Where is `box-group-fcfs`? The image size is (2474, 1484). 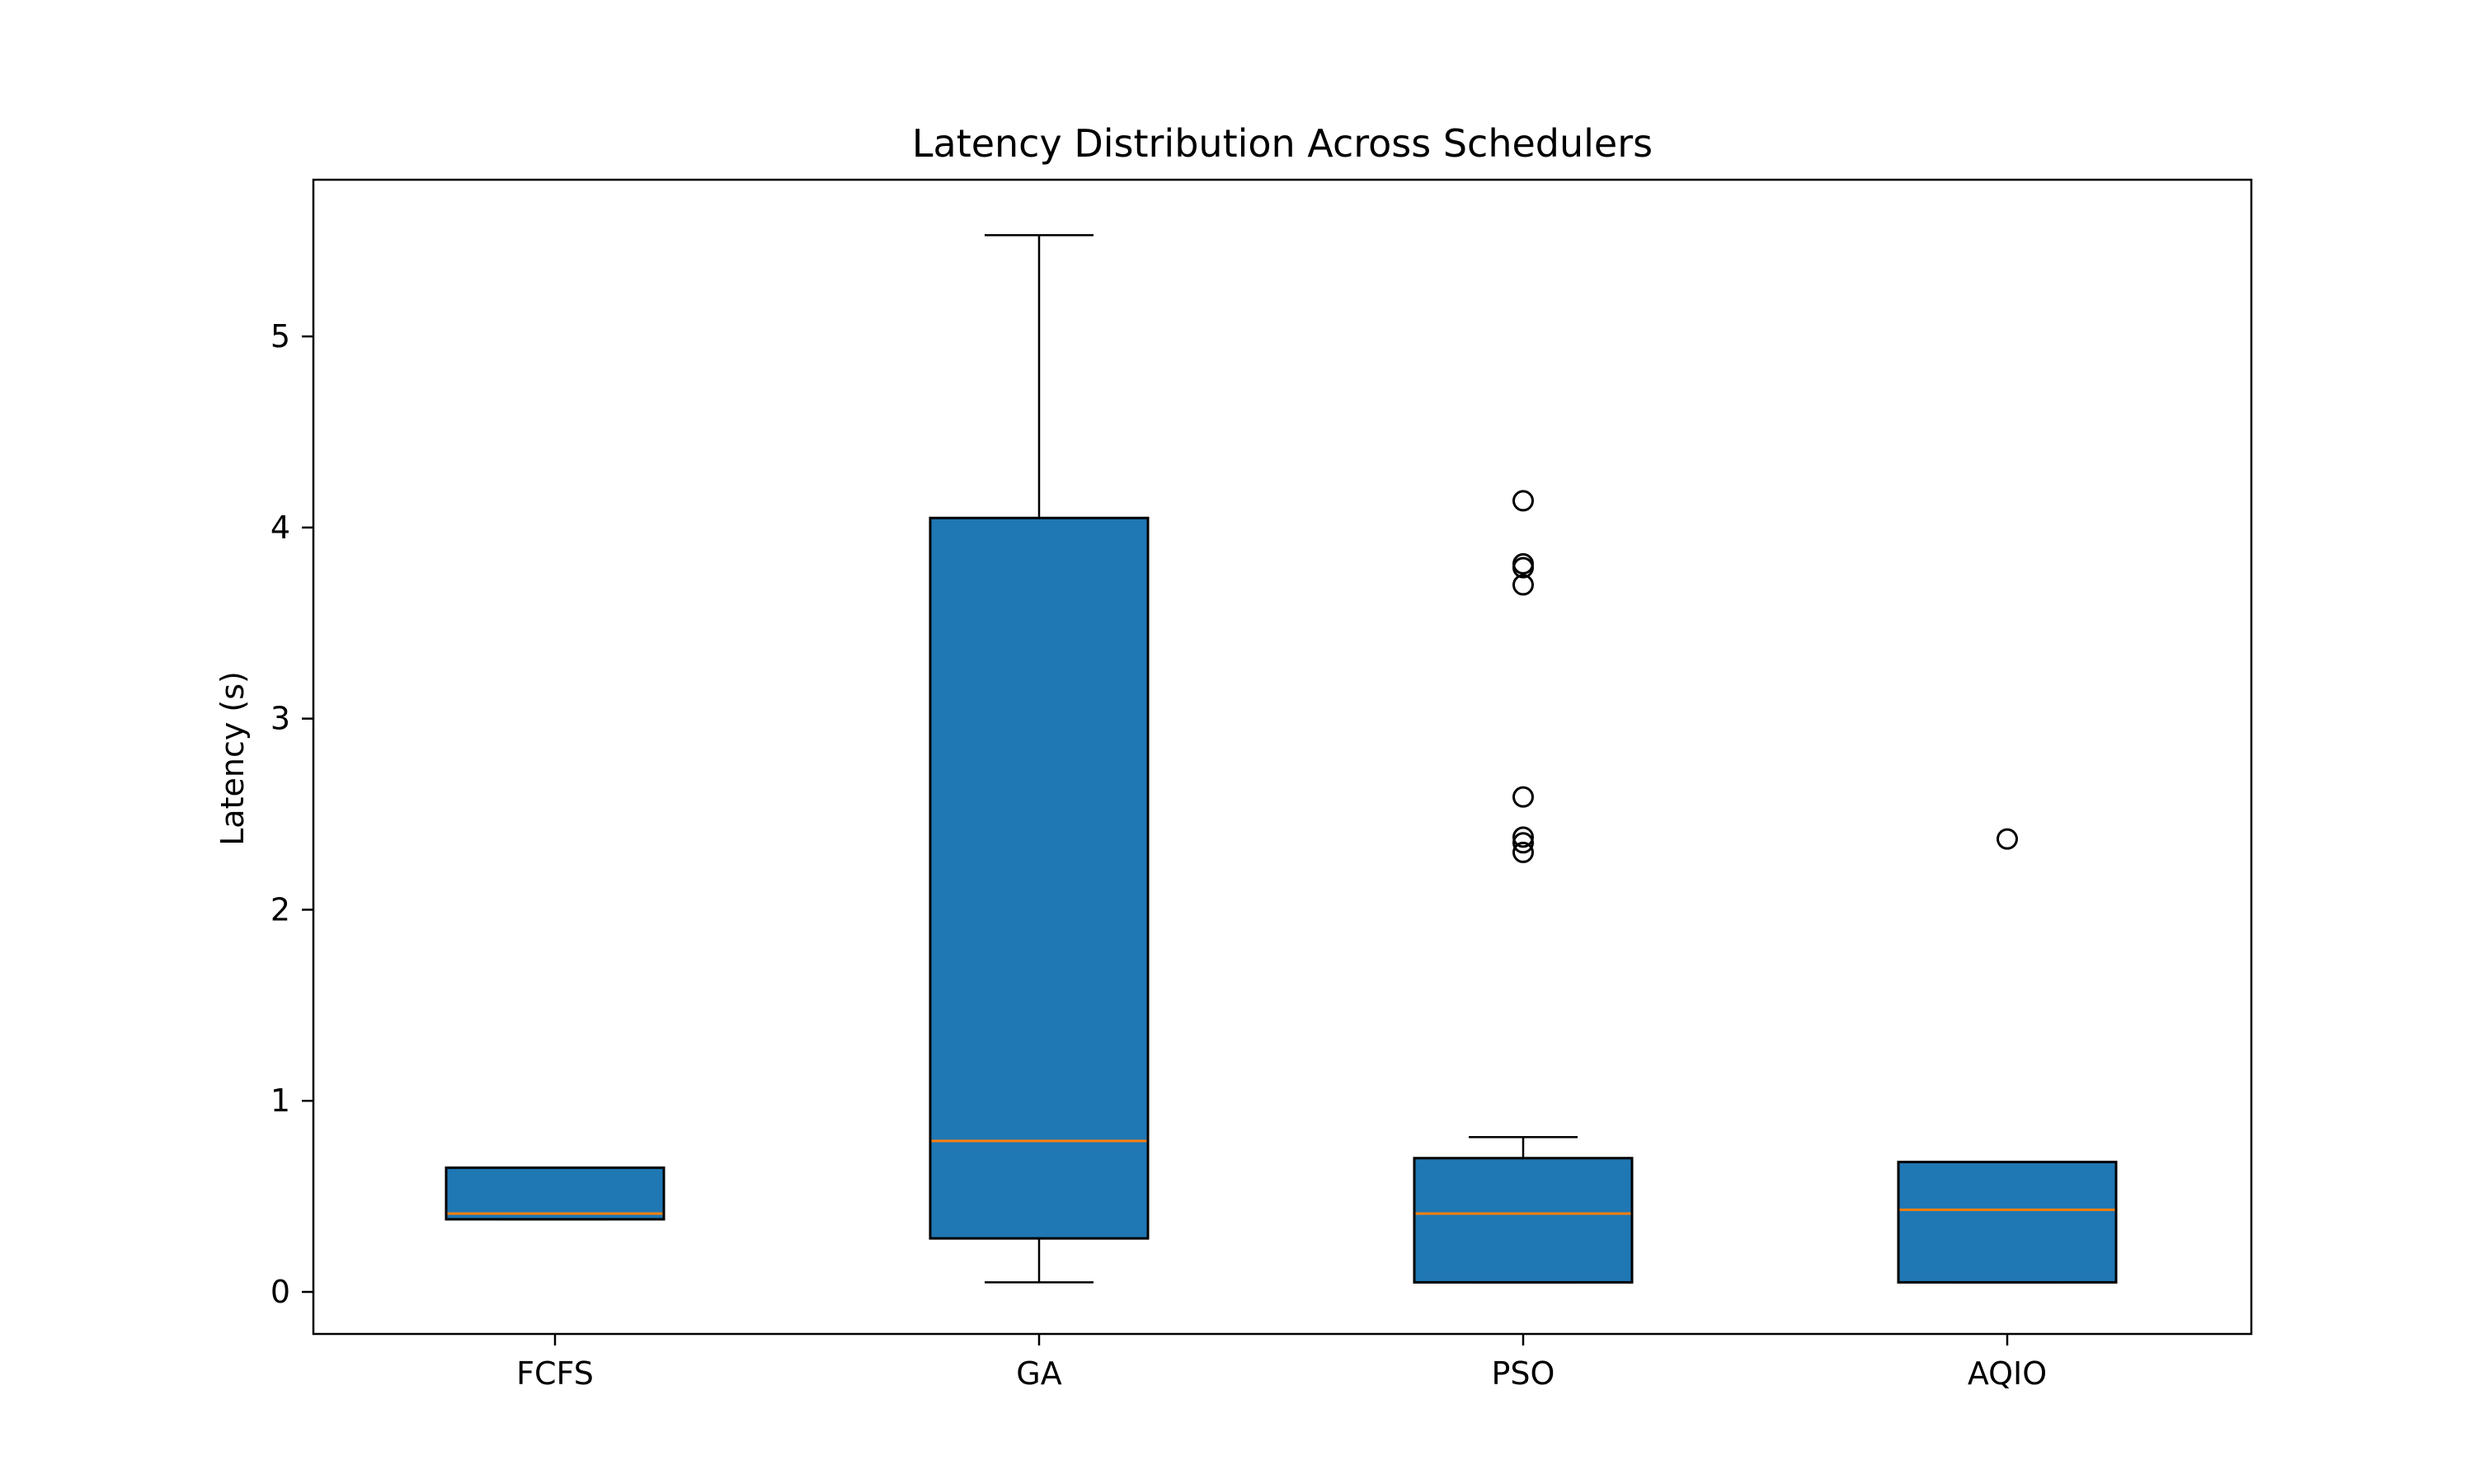 box-group-fcfs is located at coordinates (555, 1193).